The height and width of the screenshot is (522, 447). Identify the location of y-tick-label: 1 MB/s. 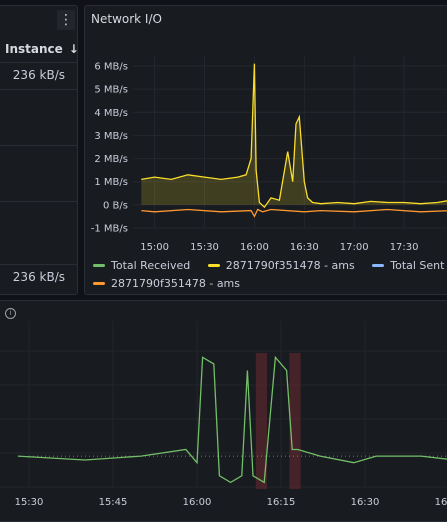
(111, 182).